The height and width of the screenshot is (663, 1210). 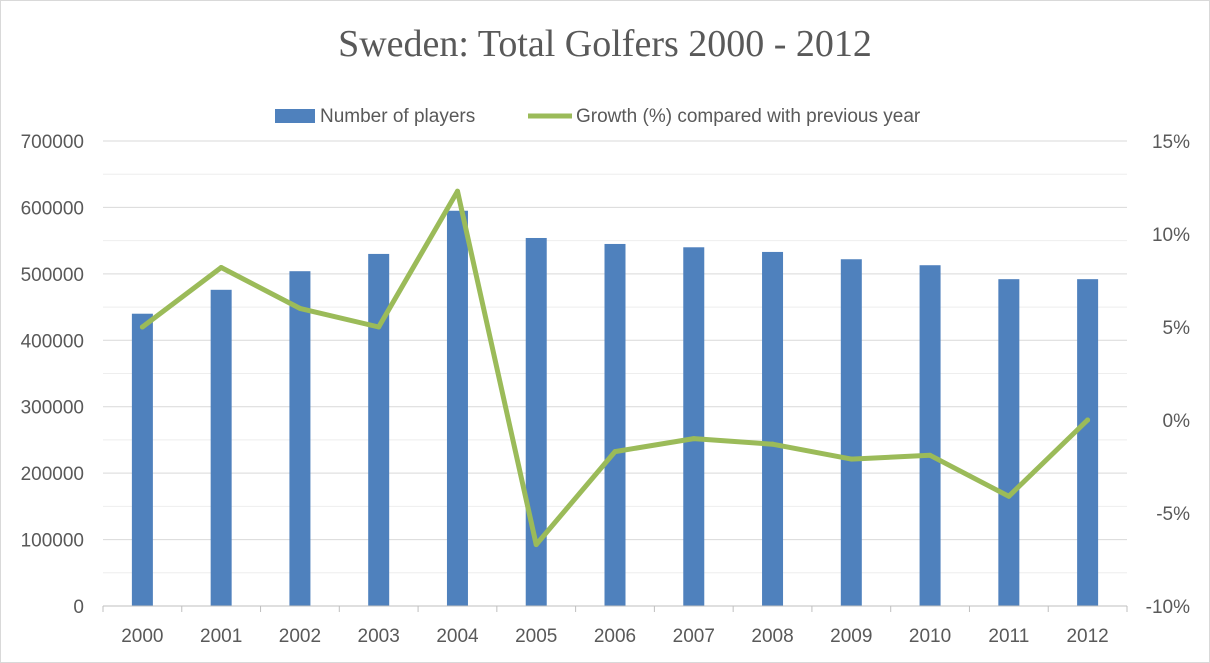 I want to click on bar-2010, so click(x=930, y=435).